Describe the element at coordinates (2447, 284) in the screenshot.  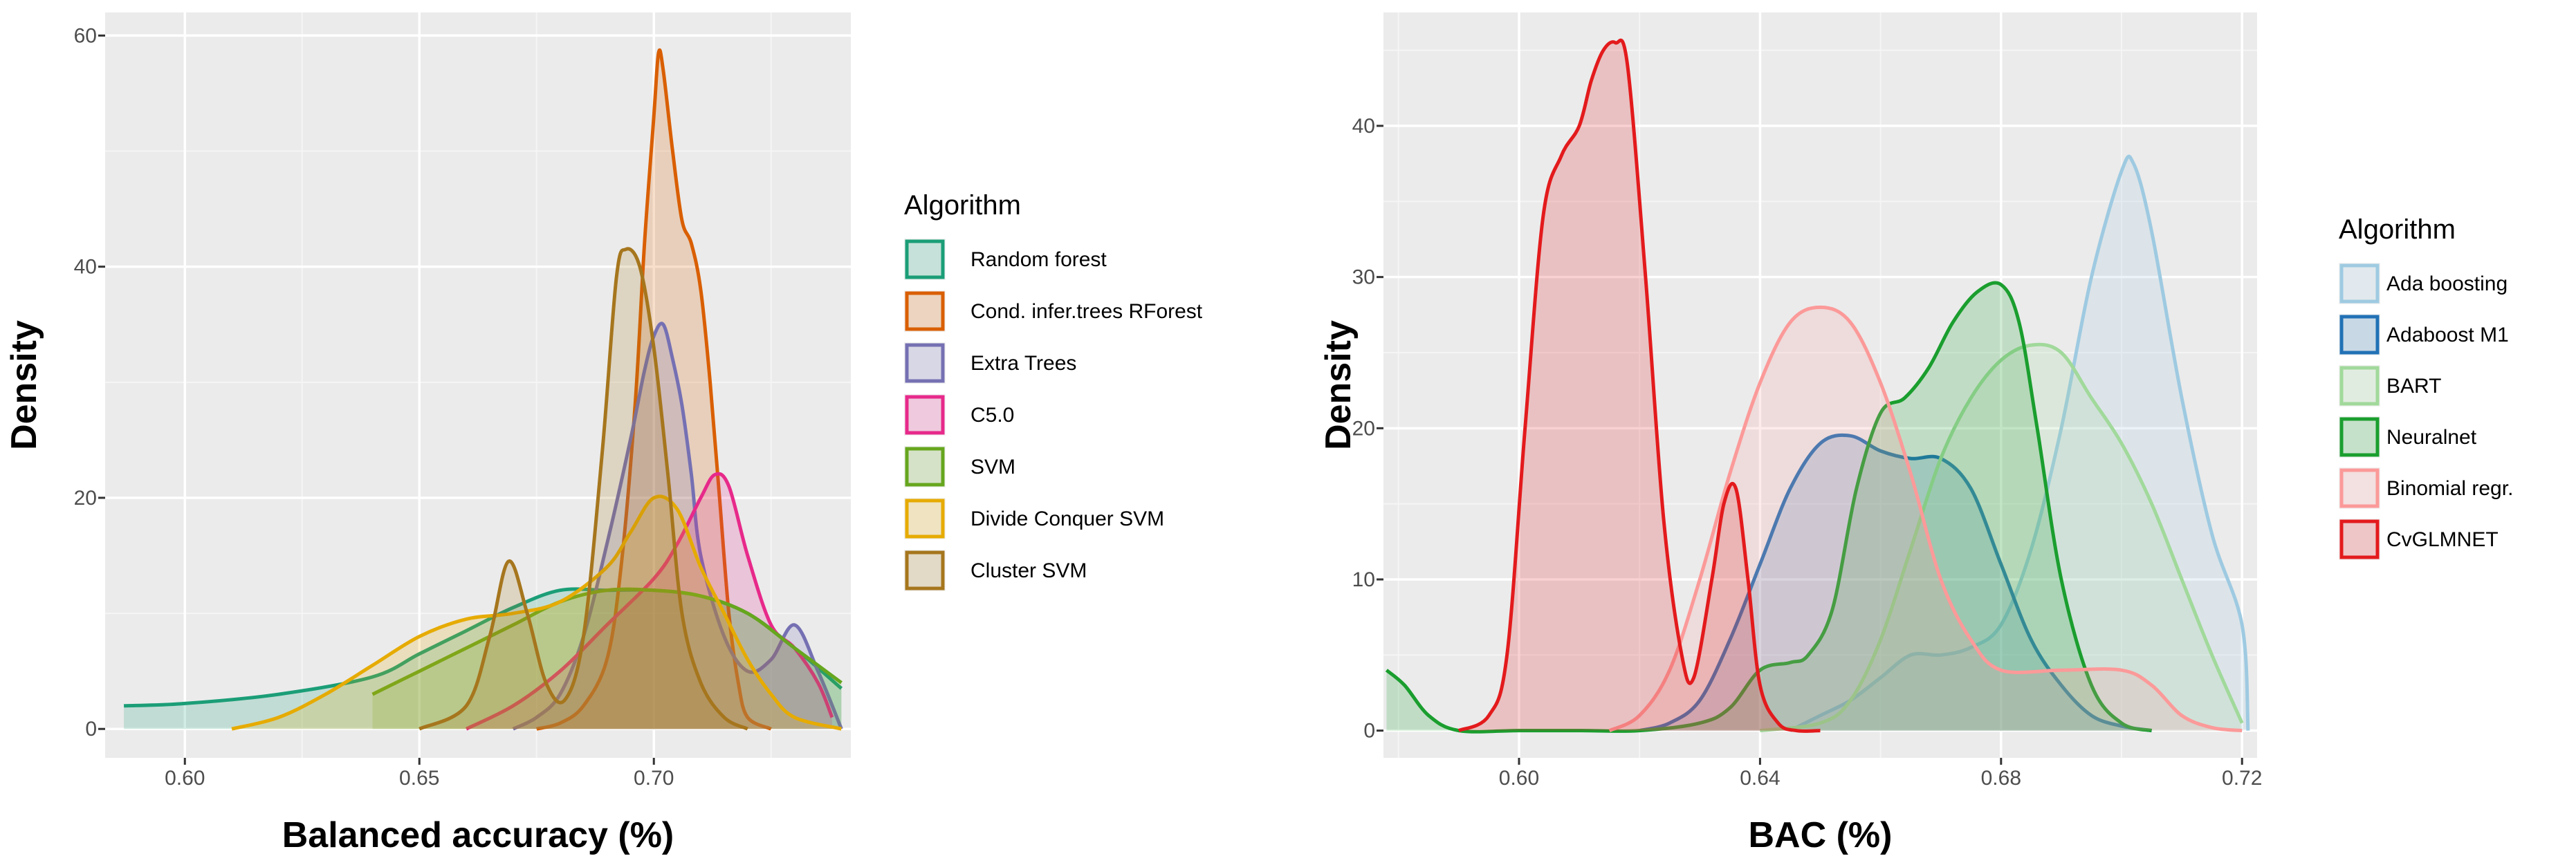
I see `legend-label: Ada boosting` at that location.